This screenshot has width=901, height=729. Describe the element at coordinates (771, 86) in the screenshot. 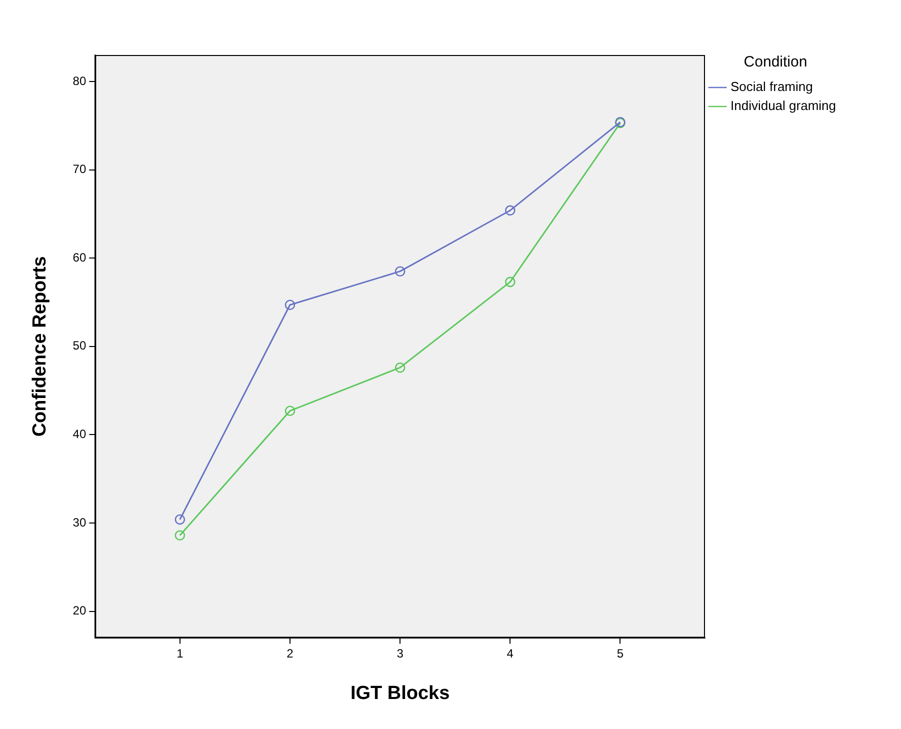

I see `legend-label: Social framing` at that location.